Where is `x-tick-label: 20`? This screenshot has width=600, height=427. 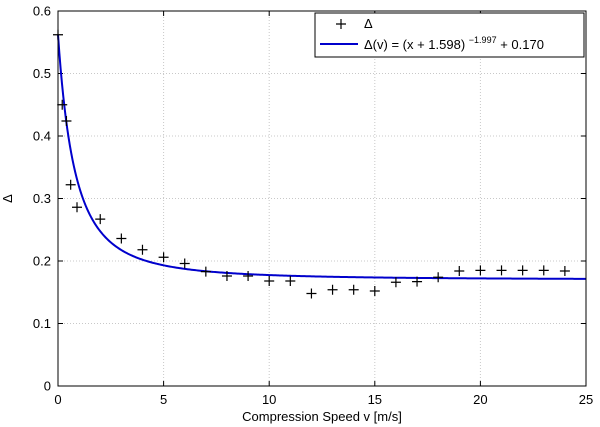
x-tick-label: 20 is located at coordinates (480, 399).